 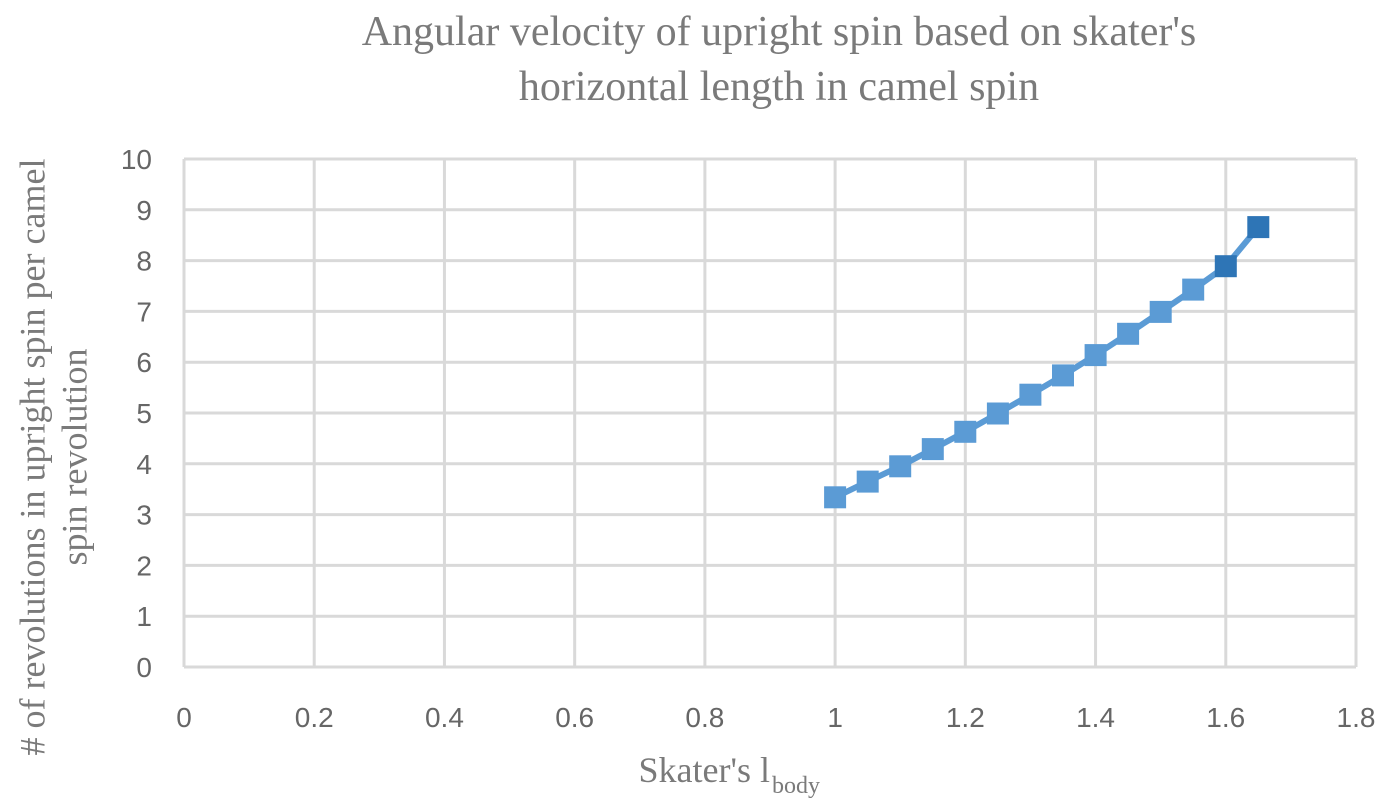 What do you see at coordinates (144, 515) in the screenshot?
I see `y-tick-label: 3` at bounding box center [144, 515].